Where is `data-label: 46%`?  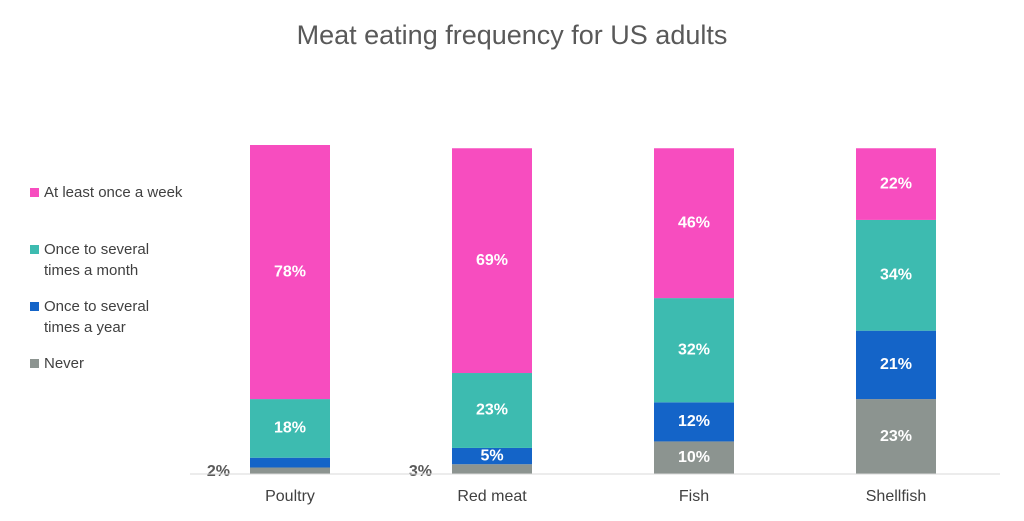
data-label: 46% is located at coordinates (694, 222).